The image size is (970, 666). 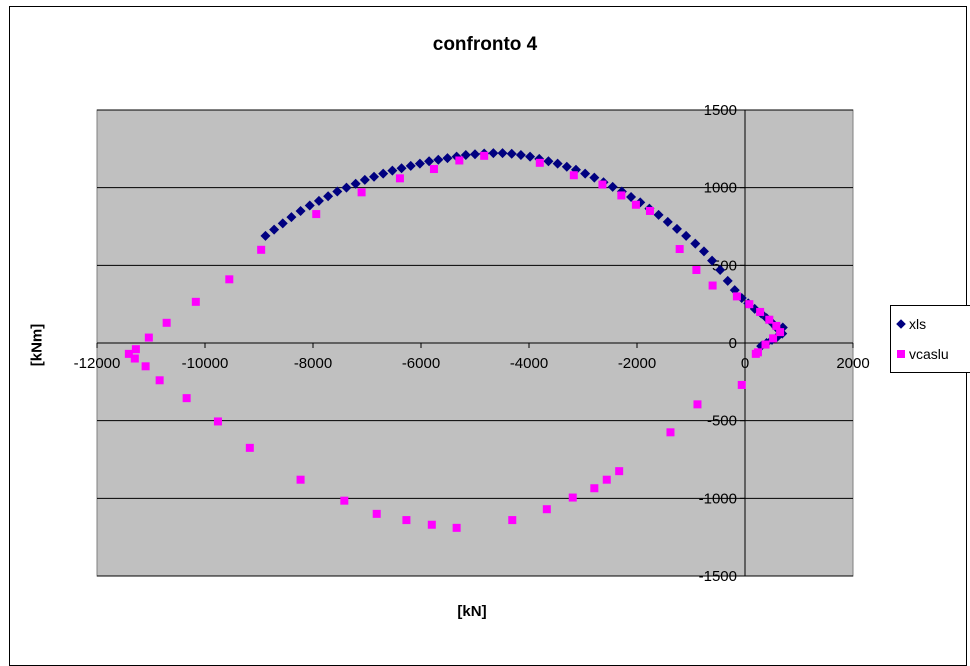 I want to click on y-tick-label: -500, so click(x=722, y=421).